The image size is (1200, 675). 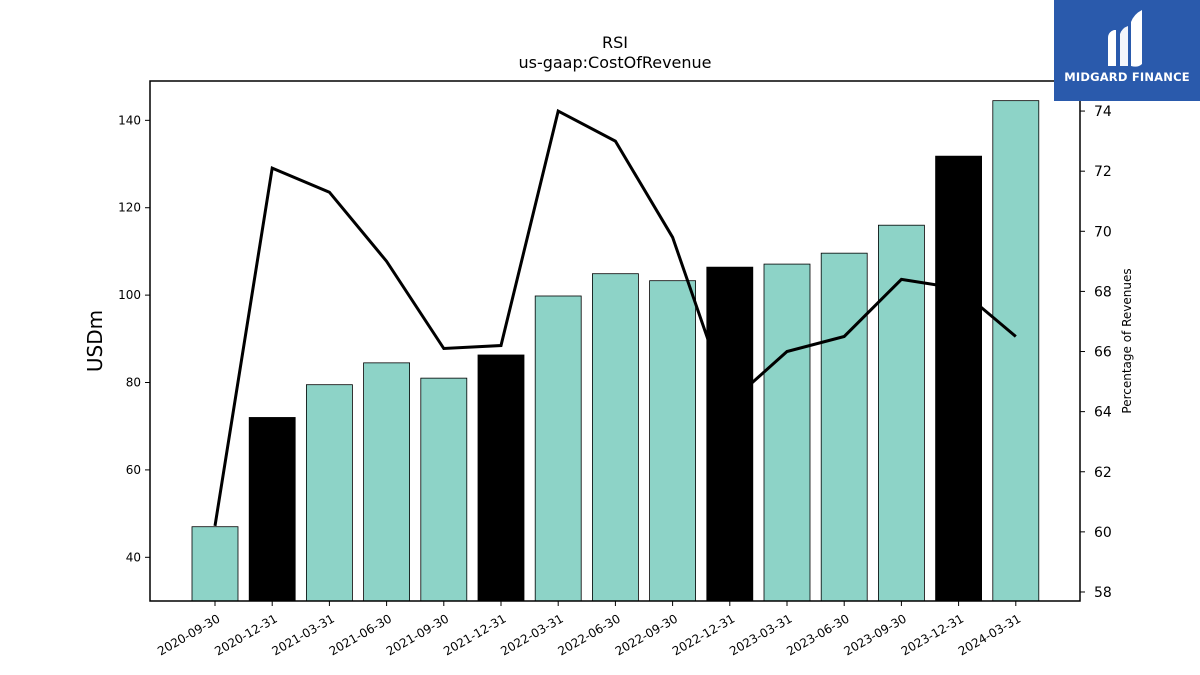 I want to click on y-tick-label: 140, so click(x=129, y=120).